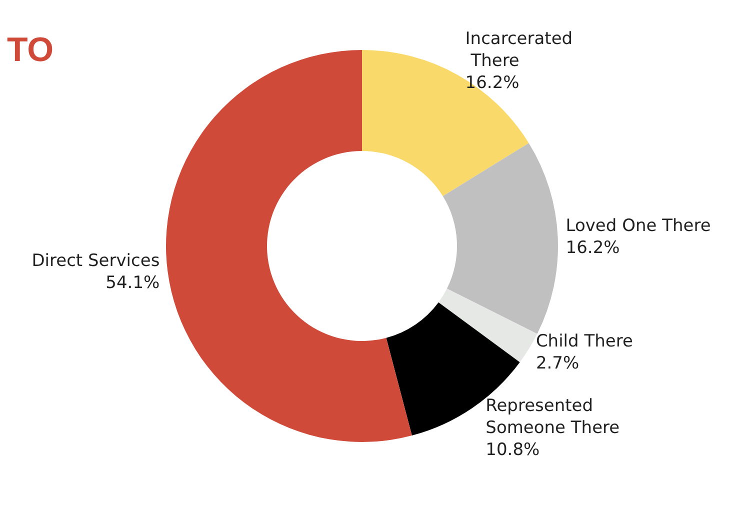 The image size is (747, 512). What do you see at coordinates (96, 261) in the screenshot?
I see `slice-label: Direct Services` at bounding box center [96, 261].